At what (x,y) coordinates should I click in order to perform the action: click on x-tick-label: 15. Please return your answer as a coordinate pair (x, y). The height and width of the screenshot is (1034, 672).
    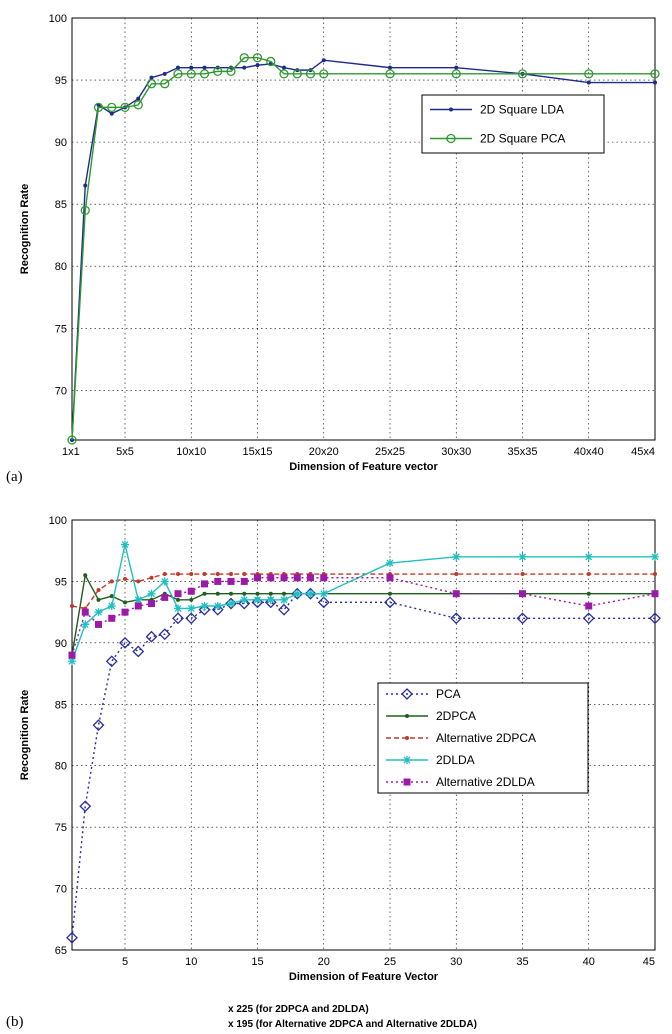
    Looking at the image, I should click on (257, 962).